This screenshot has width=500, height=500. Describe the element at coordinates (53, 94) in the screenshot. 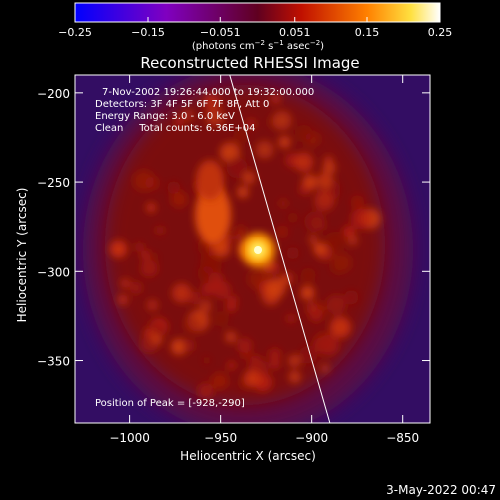

I see `y-tick-label: −200` at that location.